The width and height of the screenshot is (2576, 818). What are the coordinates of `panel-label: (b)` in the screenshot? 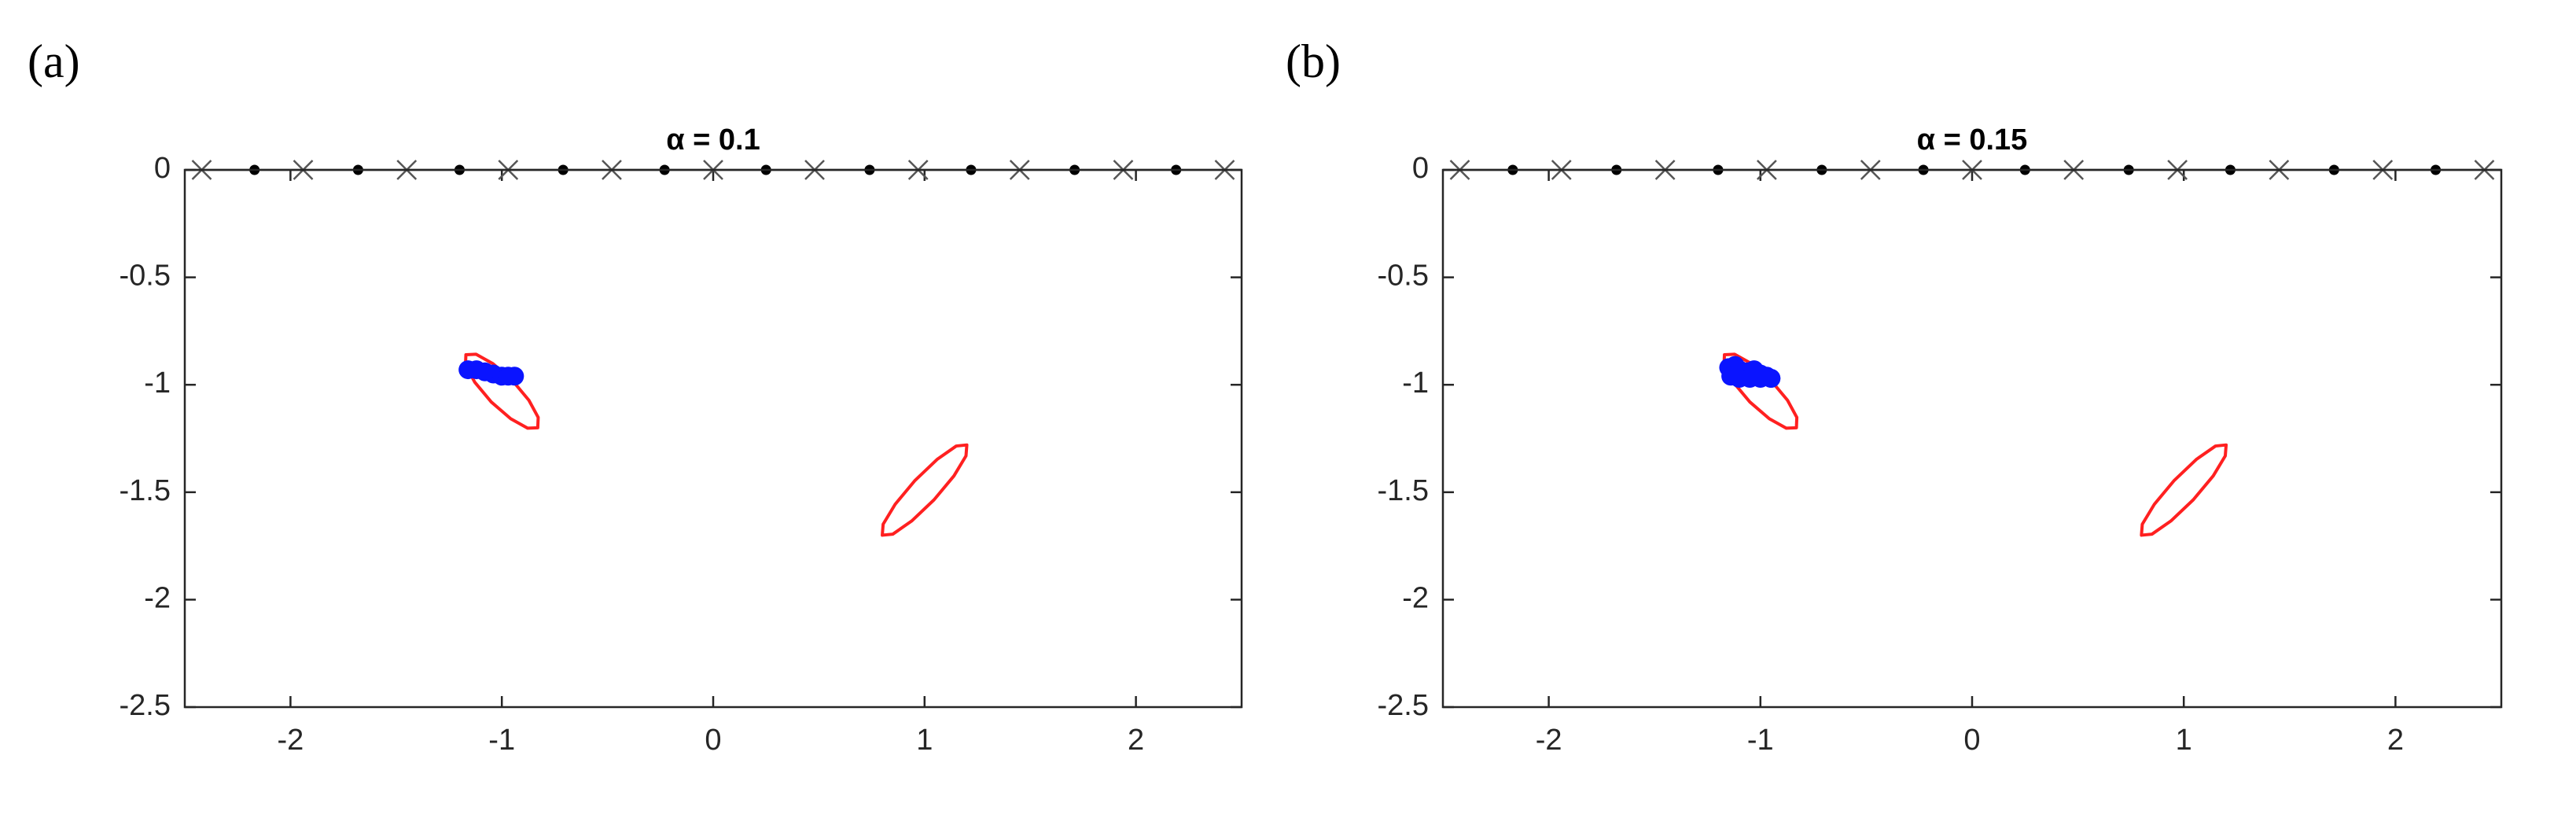 It's located at (1313, 61).